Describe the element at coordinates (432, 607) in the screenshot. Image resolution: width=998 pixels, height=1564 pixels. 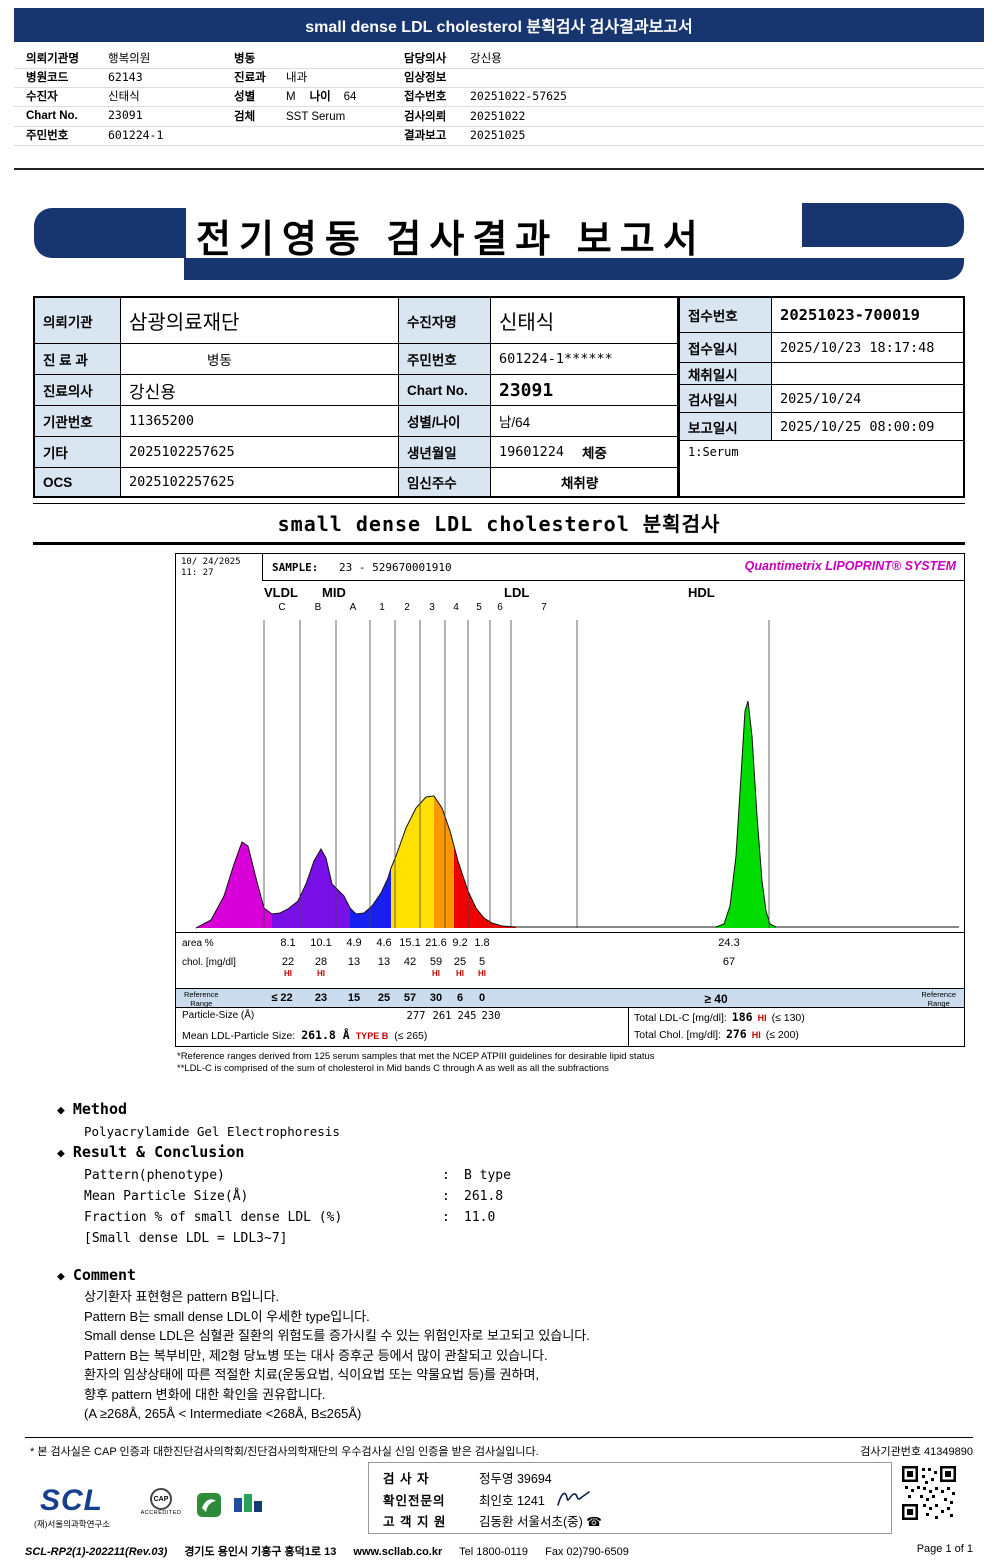
I see `sub-lane-label: 3` at that location.